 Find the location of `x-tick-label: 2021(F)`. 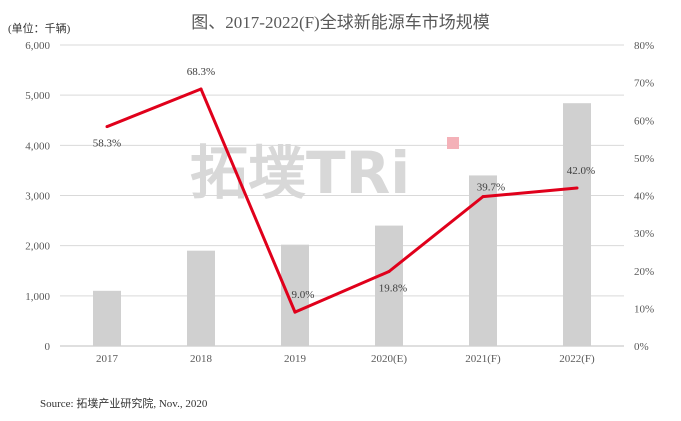

x-tick-label: 2021(F) is located at coordinates (483, 359).